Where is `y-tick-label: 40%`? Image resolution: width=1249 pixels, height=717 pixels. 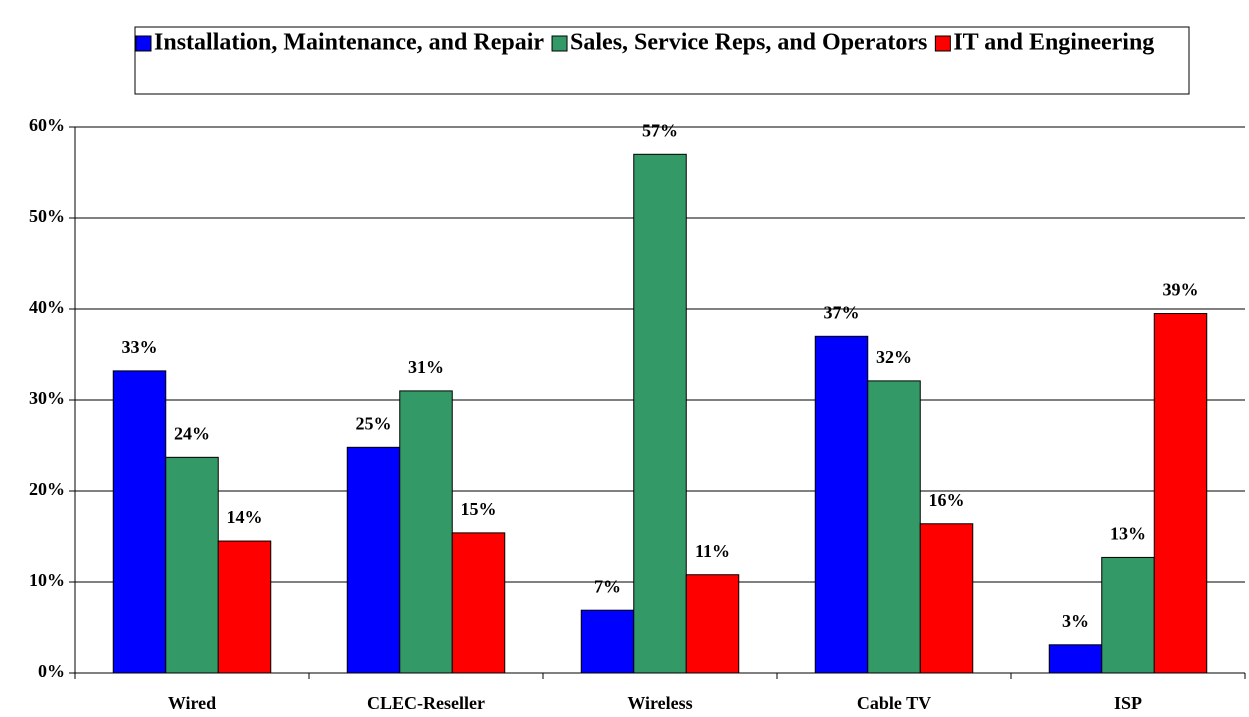 y-tick-label: 40% is located at coordinates (47, 307).